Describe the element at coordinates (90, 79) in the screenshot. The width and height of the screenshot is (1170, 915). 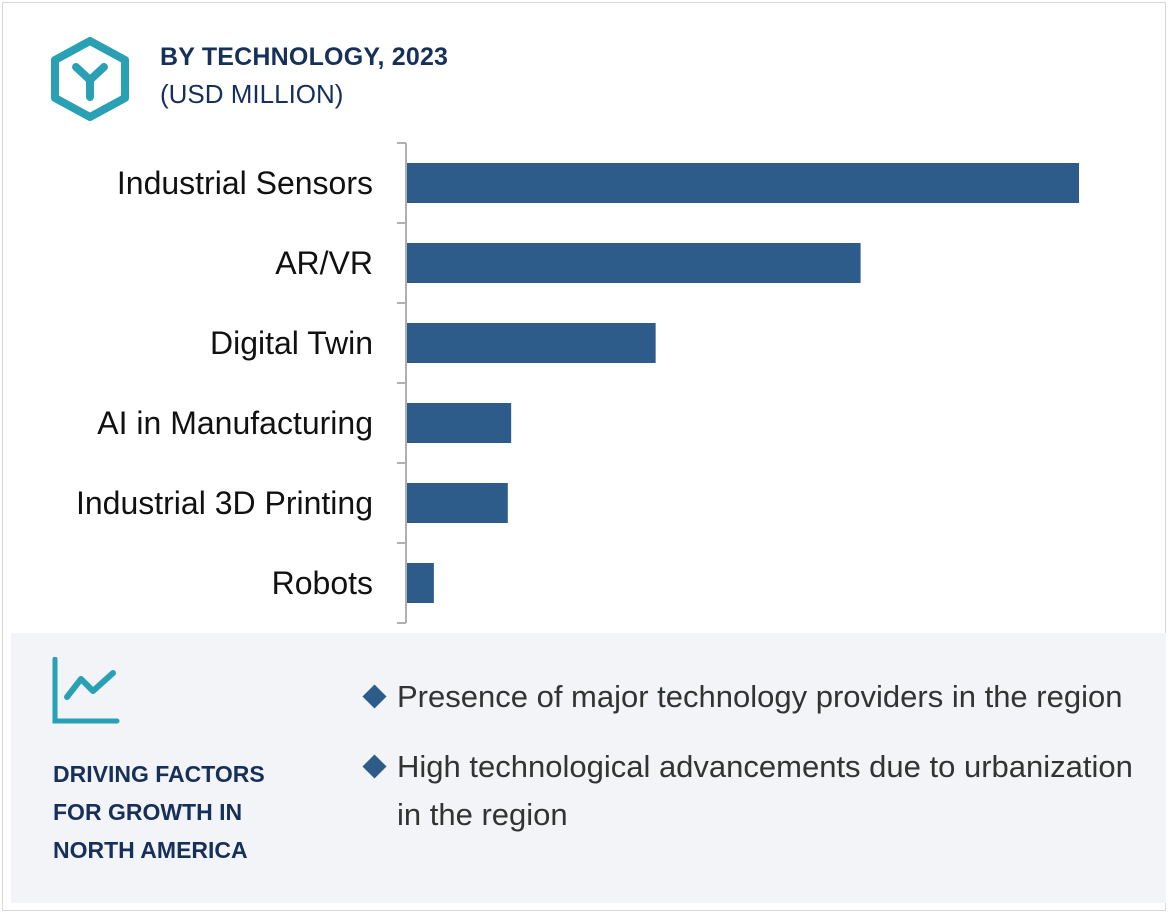
I see `hexagon-y-logo-icon` at that location.